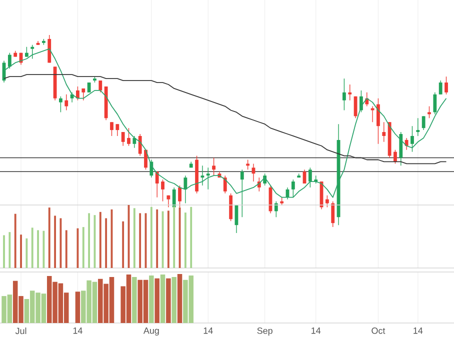  Describe the element at coordinates (20, 331) in the screenshot. I see `x-tick-label: Jul` at that location.